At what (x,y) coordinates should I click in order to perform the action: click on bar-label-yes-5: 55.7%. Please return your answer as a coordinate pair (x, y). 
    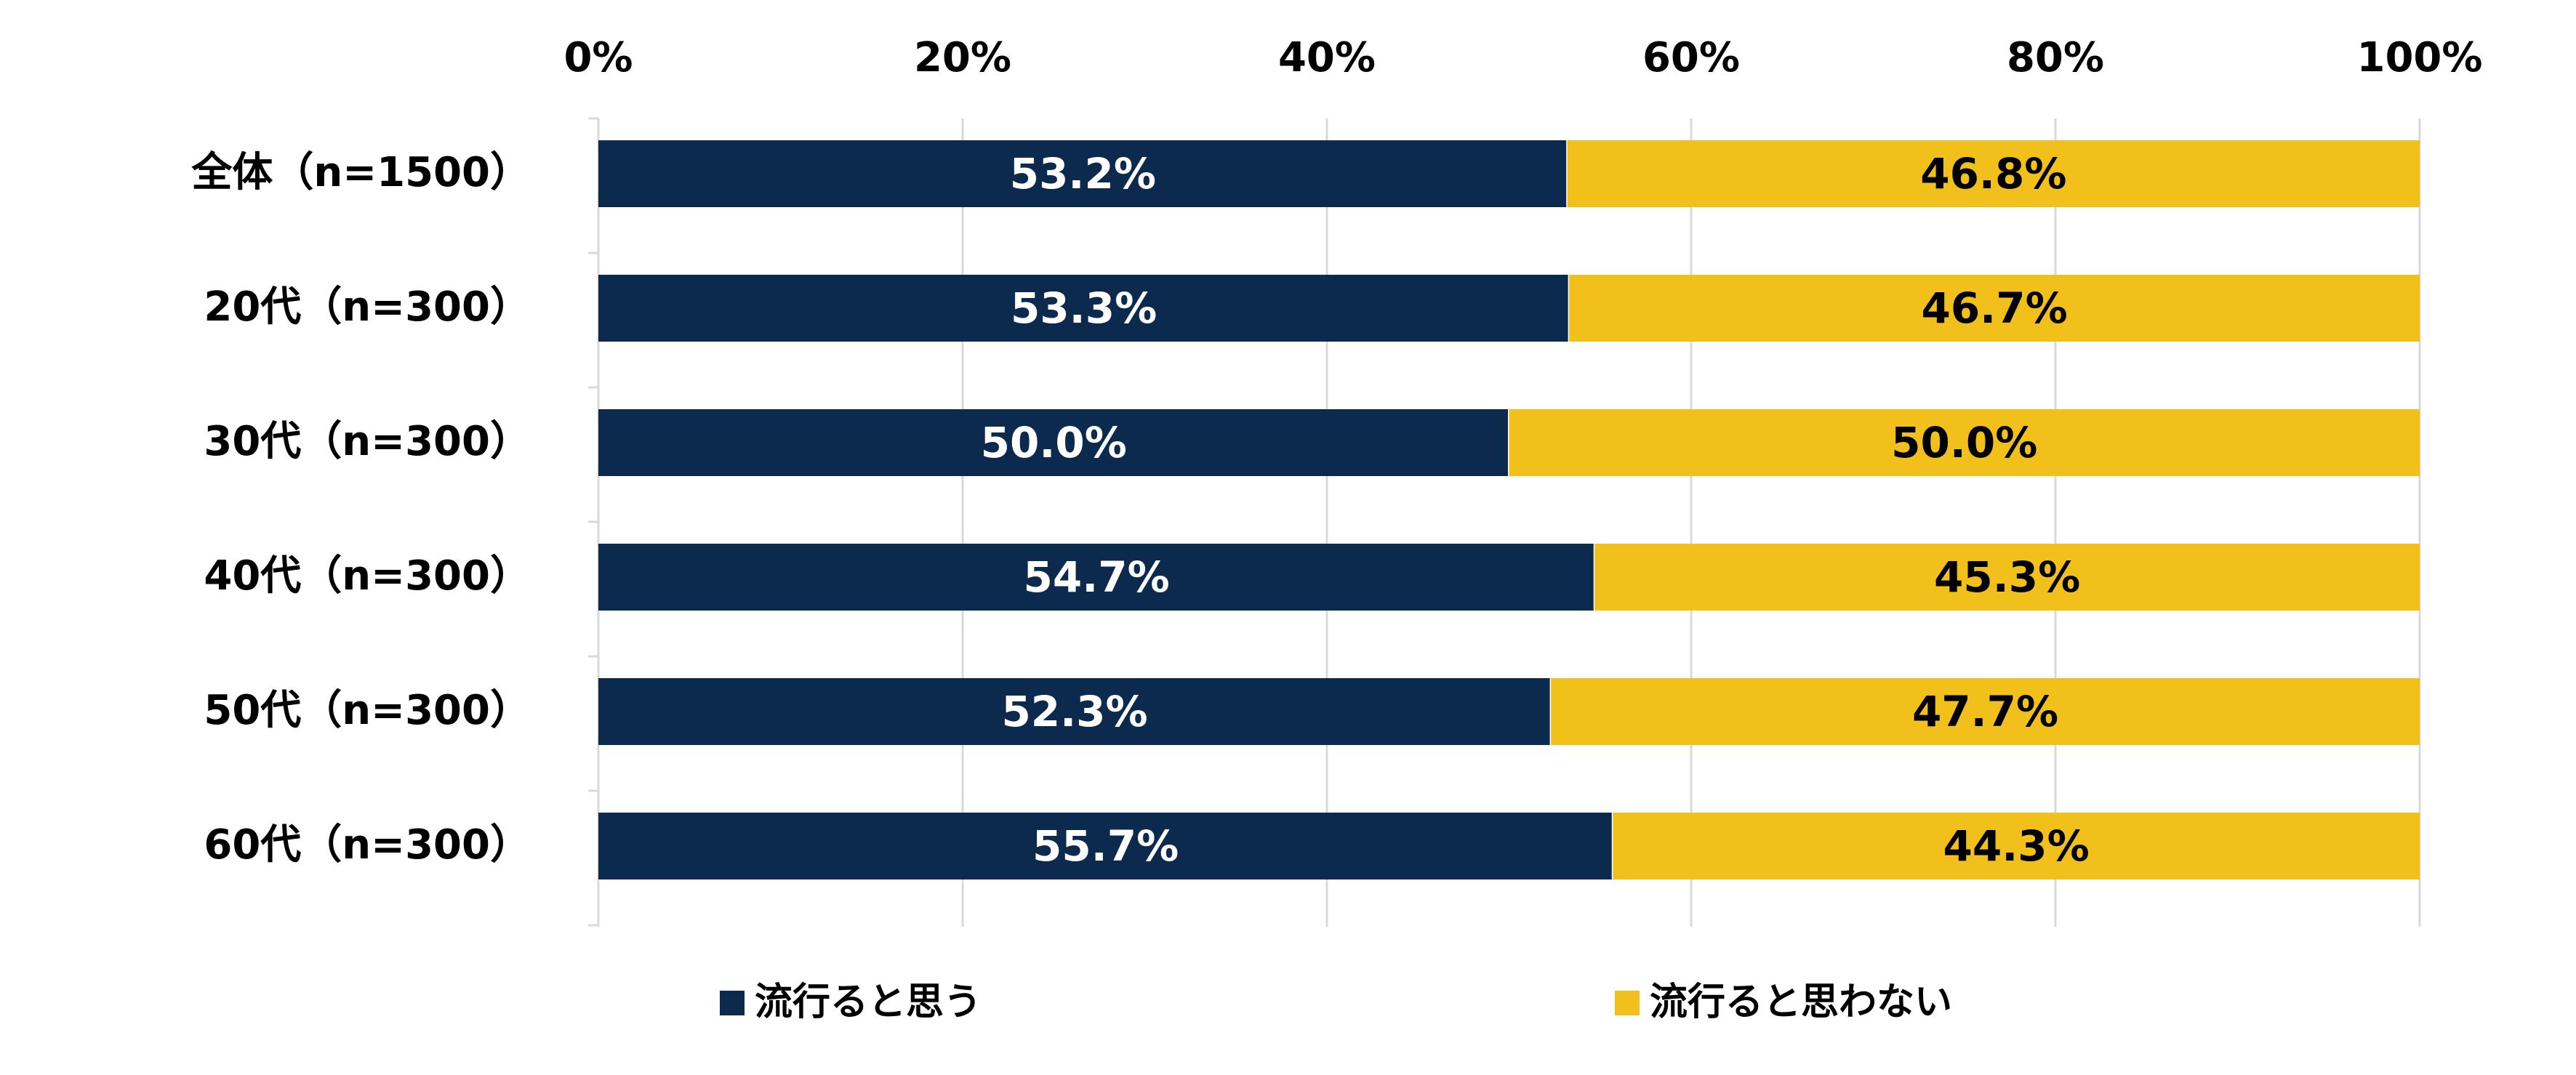
    Looking at the image, I should click on (1105, 846).